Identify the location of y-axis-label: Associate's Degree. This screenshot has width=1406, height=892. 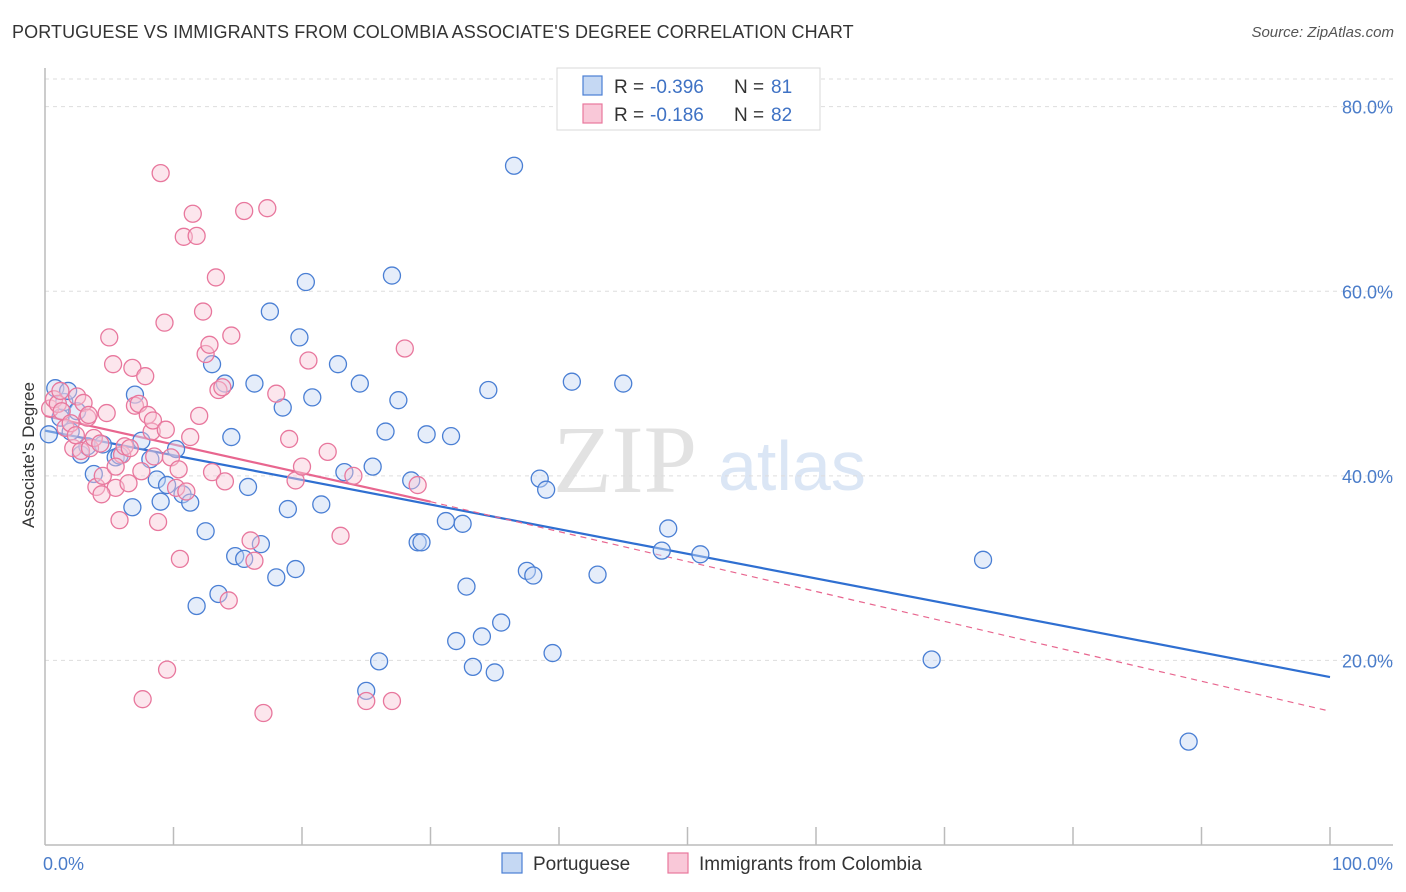
(28, 455).